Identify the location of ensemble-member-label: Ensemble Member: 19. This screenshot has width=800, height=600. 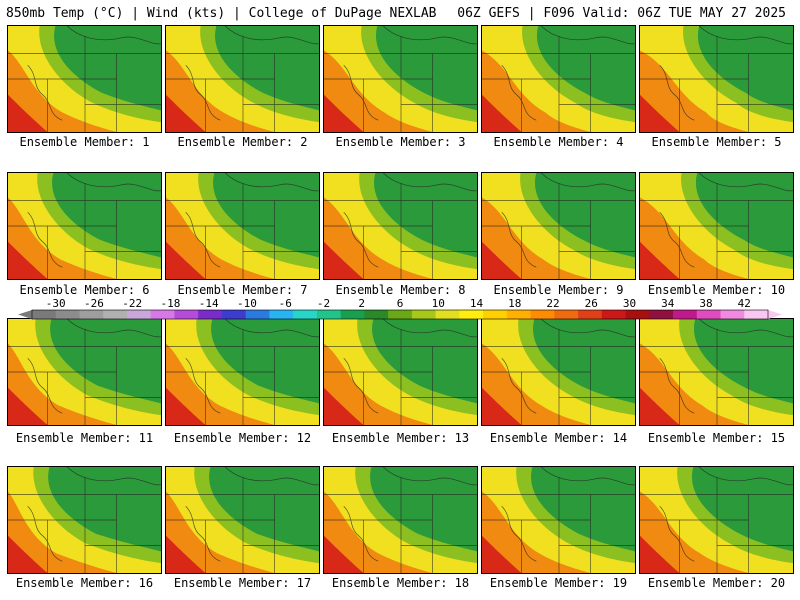
(558, 583).